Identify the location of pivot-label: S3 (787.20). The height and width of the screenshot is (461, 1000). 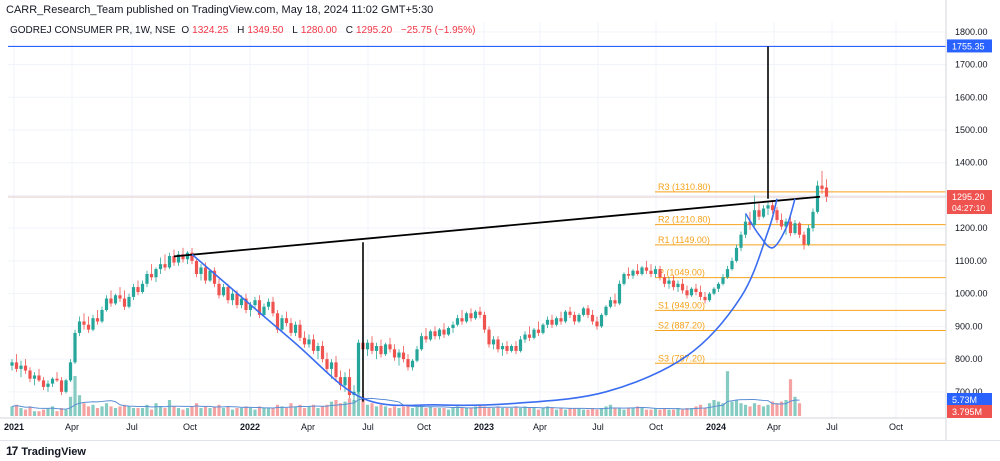
(681, 358).